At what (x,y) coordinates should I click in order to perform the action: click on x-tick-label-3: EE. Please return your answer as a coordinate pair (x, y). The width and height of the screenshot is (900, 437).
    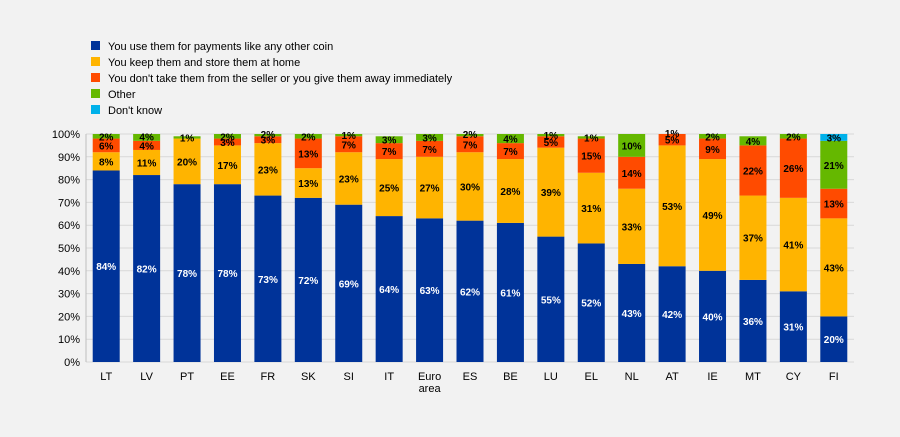
    Looking at the image, I should click on (227, 377).